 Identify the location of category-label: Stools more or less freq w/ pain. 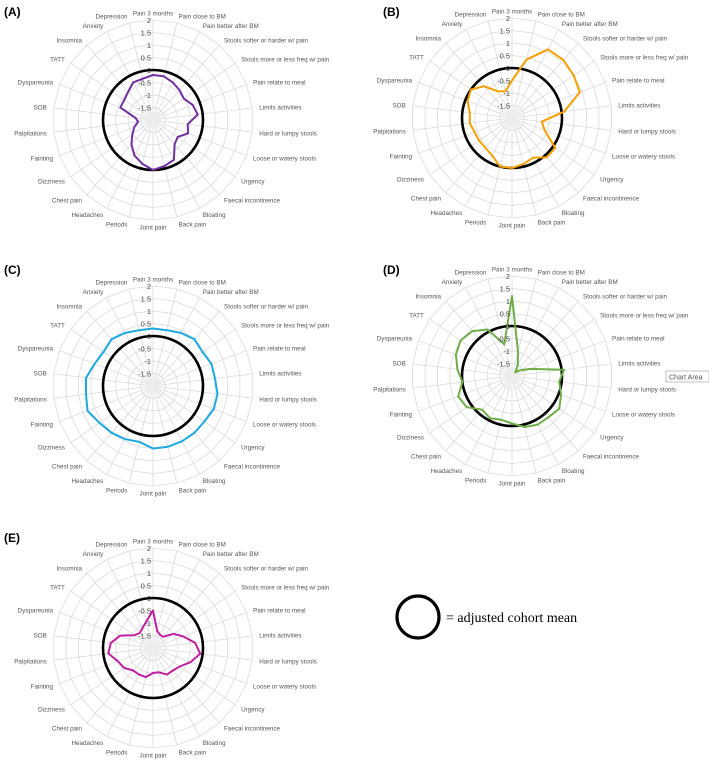
(285, 60).